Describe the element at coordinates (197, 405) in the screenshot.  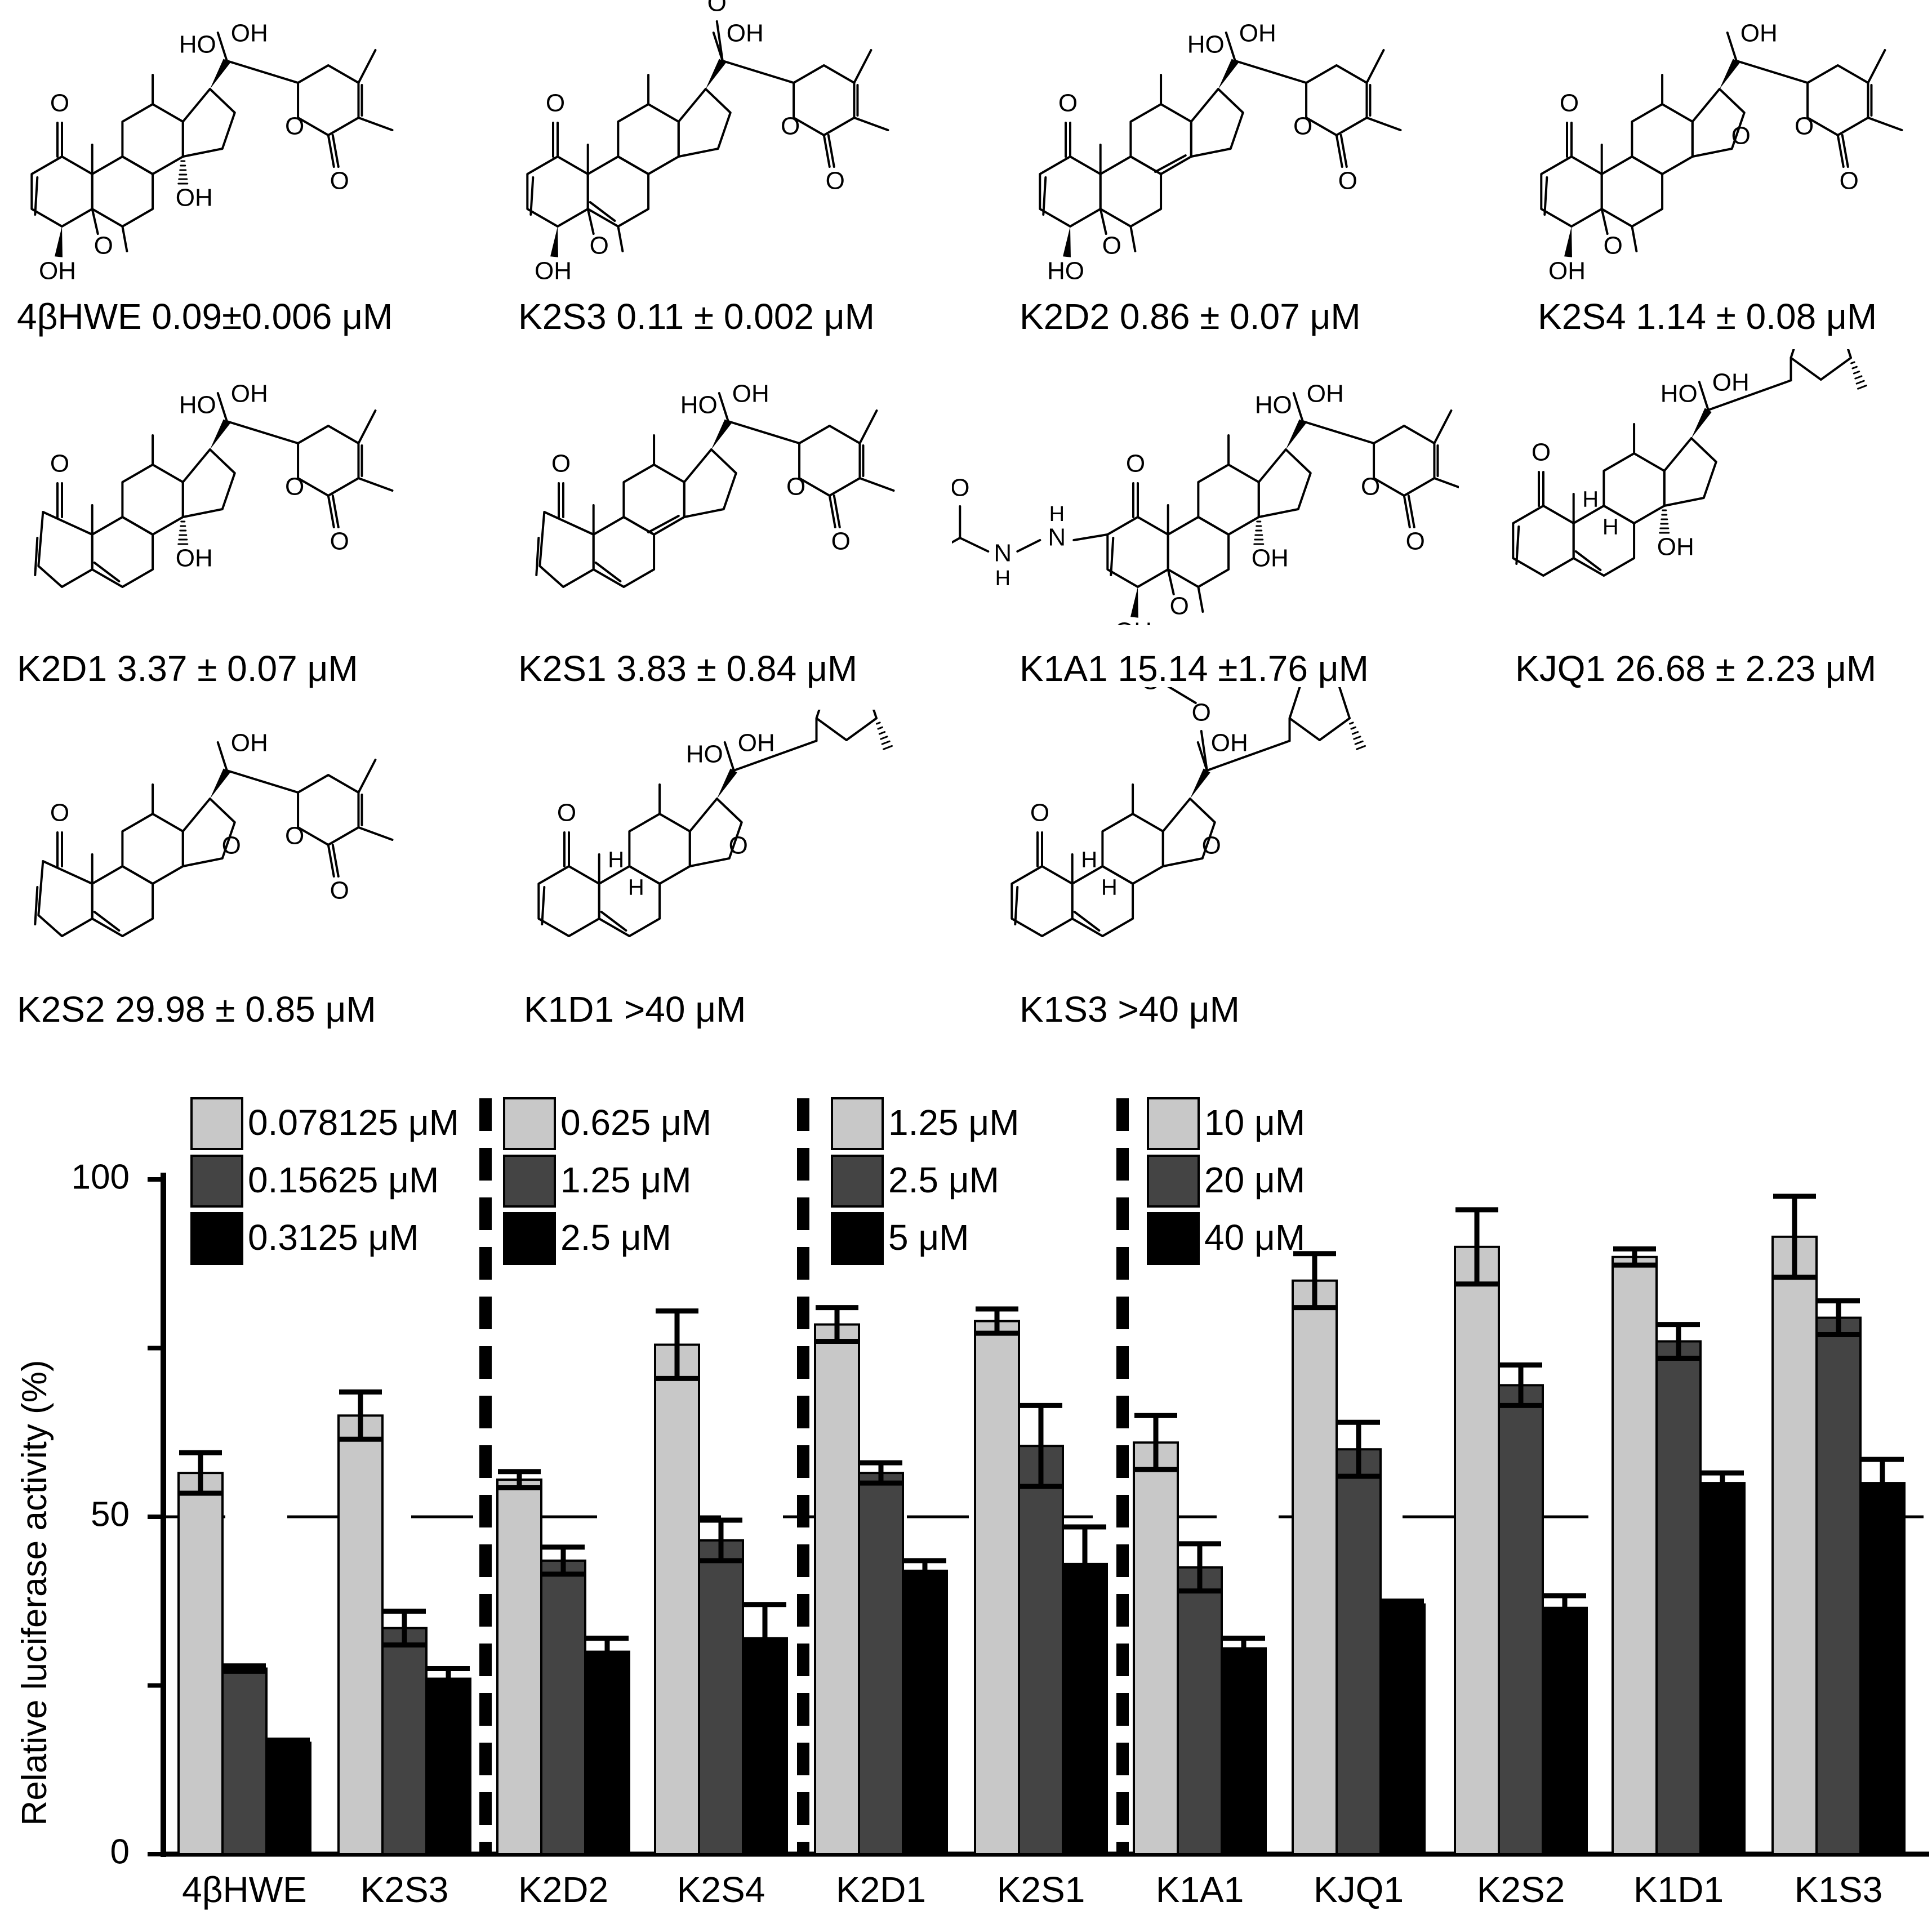
I see `atom-label: HO` at that location.